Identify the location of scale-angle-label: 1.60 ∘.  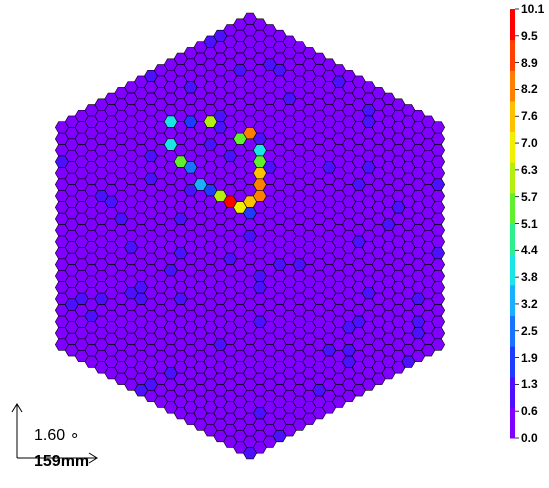
(57, 435).